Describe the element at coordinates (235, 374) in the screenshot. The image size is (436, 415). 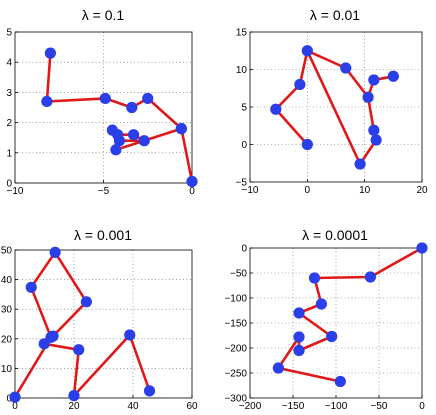
I see `y-tick-label: −250` at that location.